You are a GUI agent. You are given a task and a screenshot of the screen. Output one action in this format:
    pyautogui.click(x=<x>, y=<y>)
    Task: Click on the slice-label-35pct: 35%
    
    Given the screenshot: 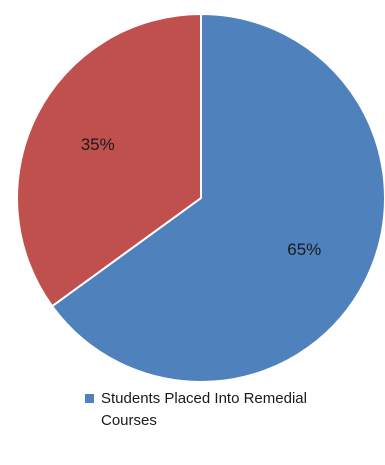 What is the action you would take?
    pyautogui.click(x=98, y=144)
    